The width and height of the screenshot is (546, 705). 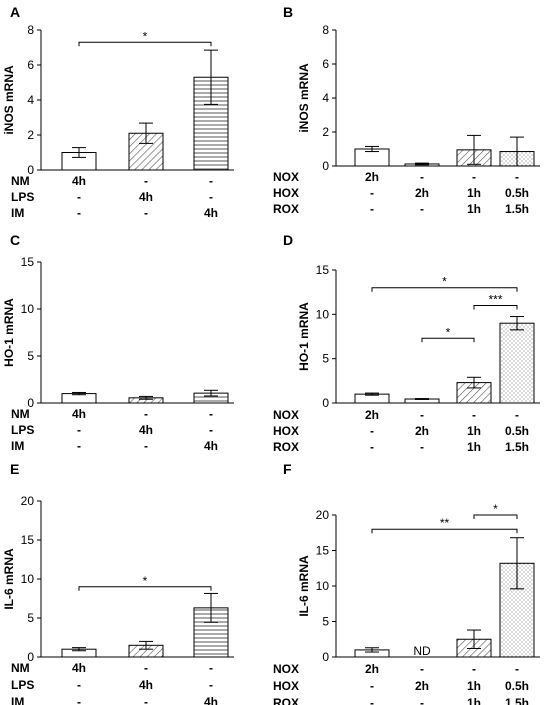 What do you see at coordinates (288, 12) in the screenshot?
I see `panel-letter: B` at bounding box center [288, 12].